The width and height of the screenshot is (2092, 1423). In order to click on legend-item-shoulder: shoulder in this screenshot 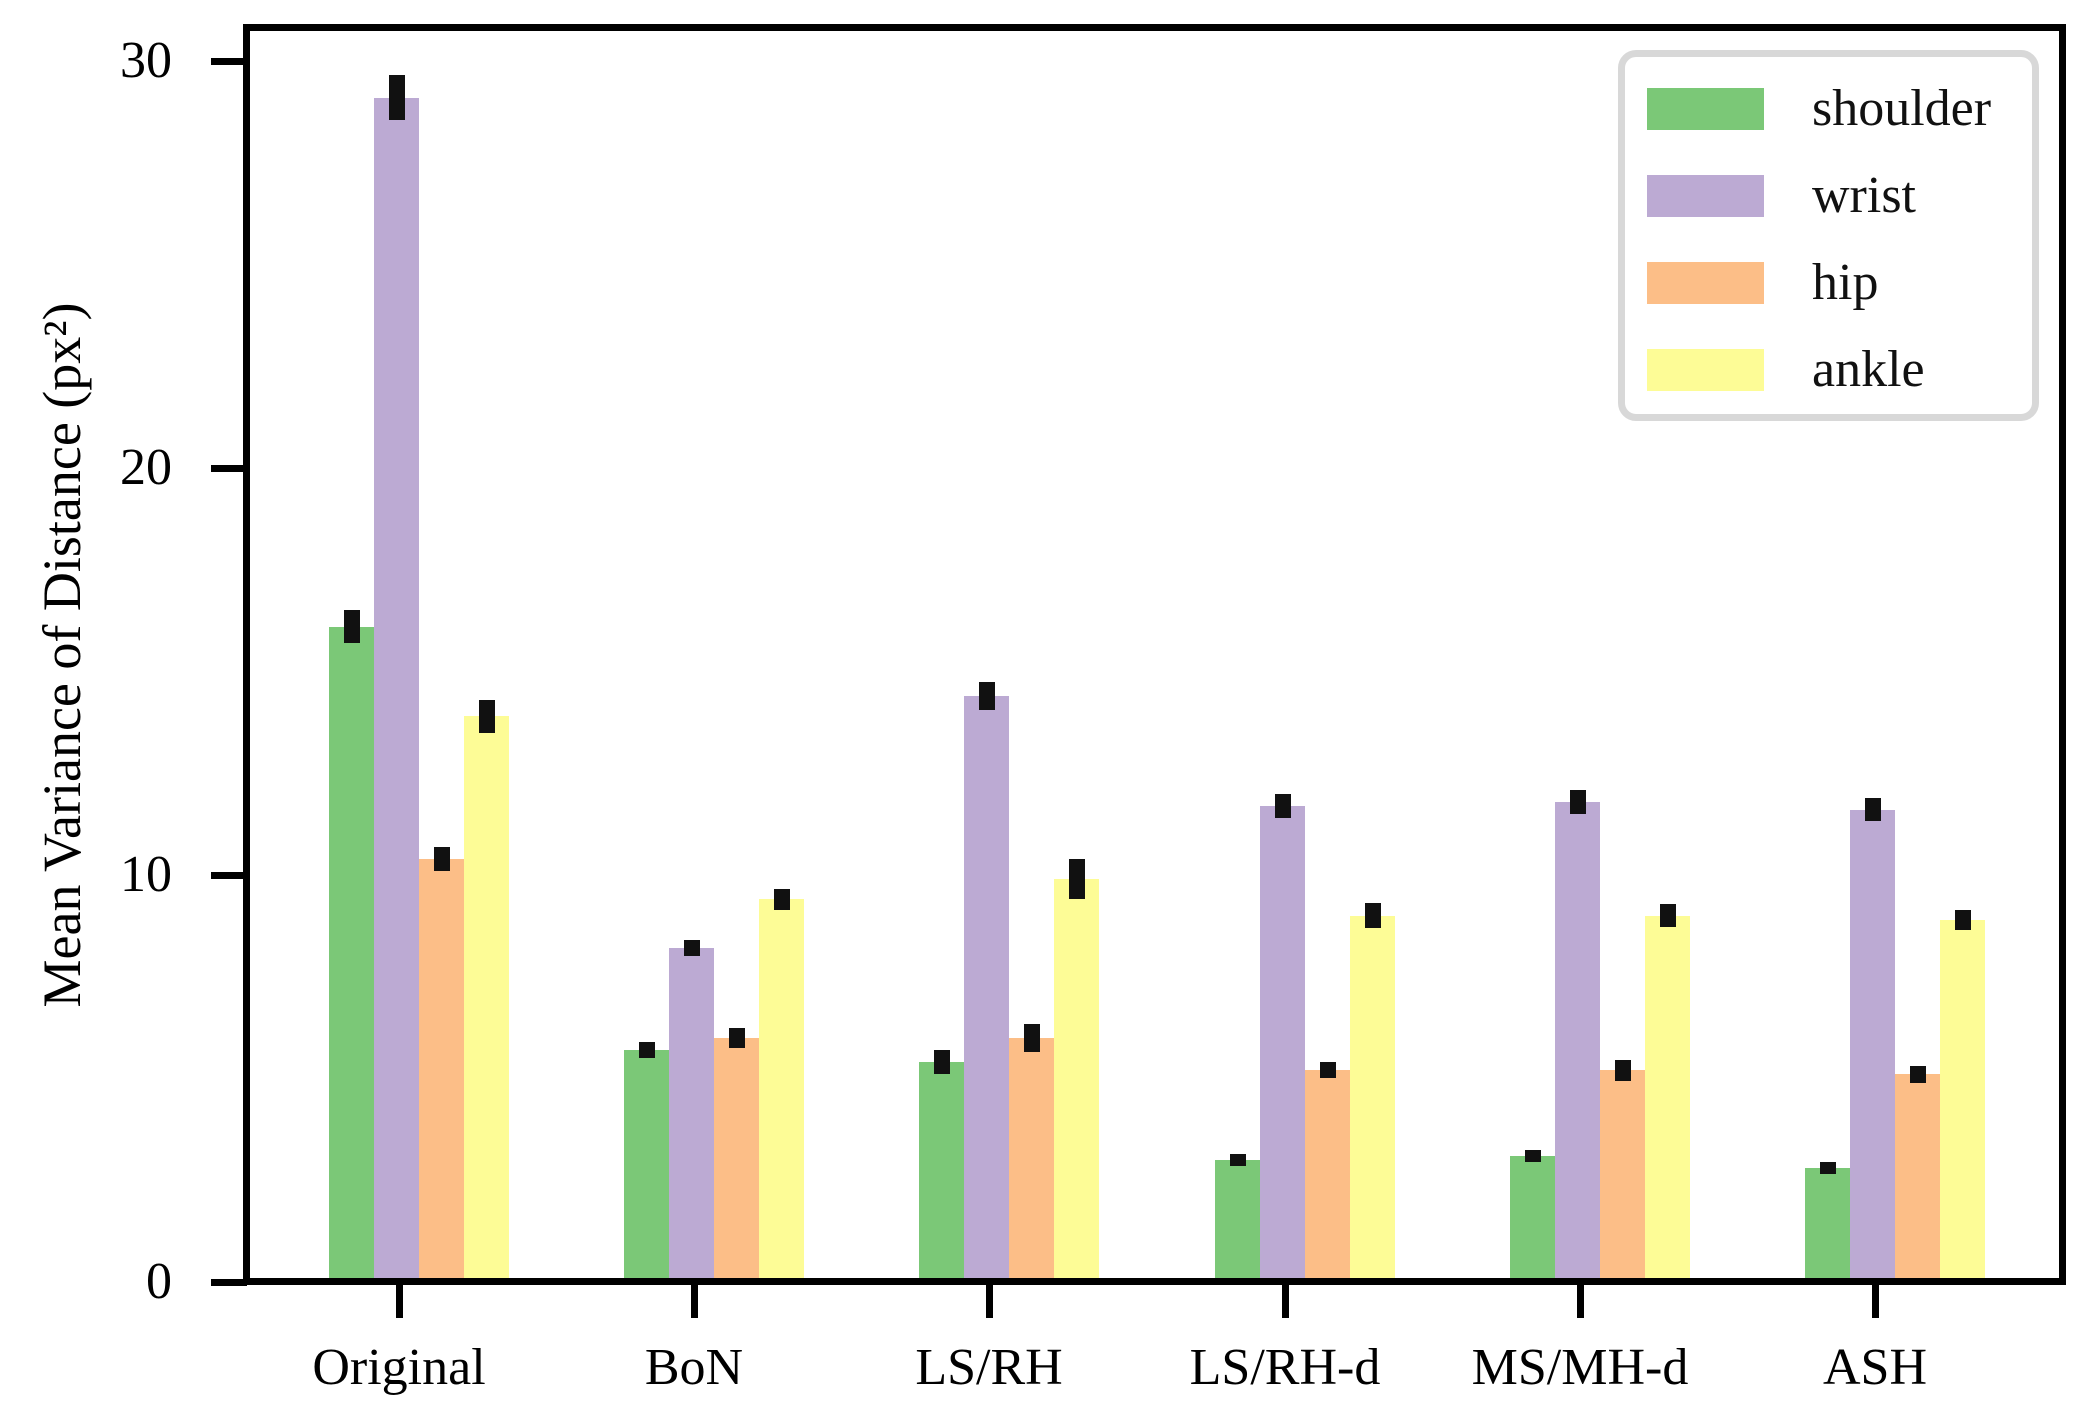, I will do `click(1839, 108)`.